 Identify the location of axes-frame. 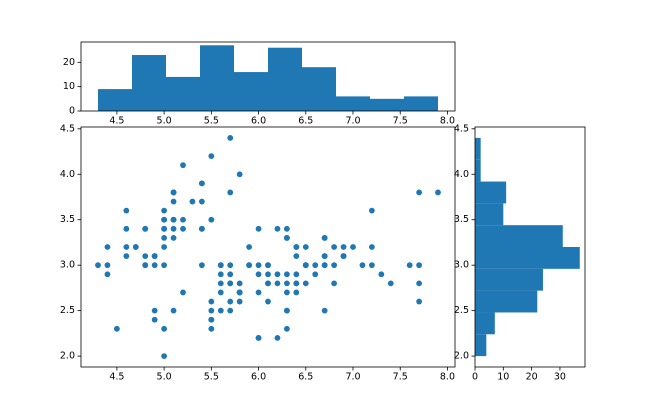
(268, 76).